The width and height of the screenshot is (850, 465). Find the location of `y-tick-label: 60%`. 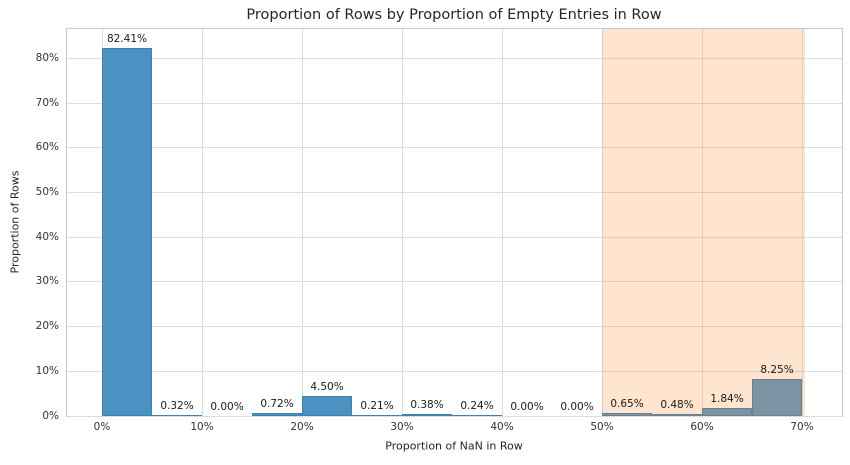

y-tick-label: 60% is located at coordinates (47, 147).